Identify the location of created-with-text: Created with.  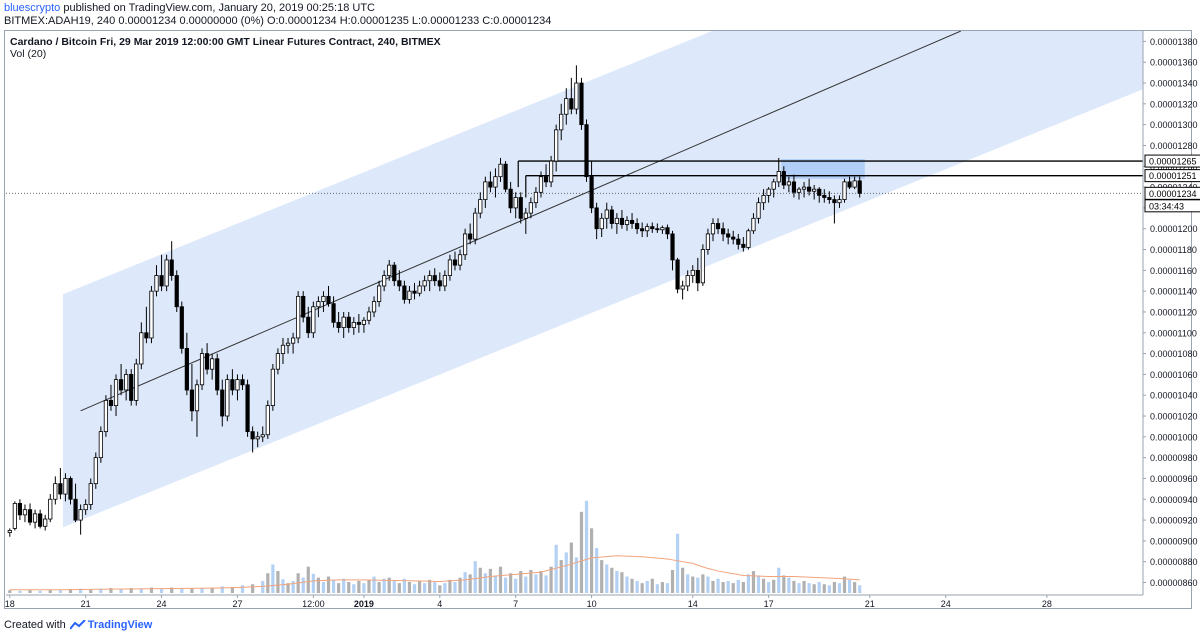
(35, 625).